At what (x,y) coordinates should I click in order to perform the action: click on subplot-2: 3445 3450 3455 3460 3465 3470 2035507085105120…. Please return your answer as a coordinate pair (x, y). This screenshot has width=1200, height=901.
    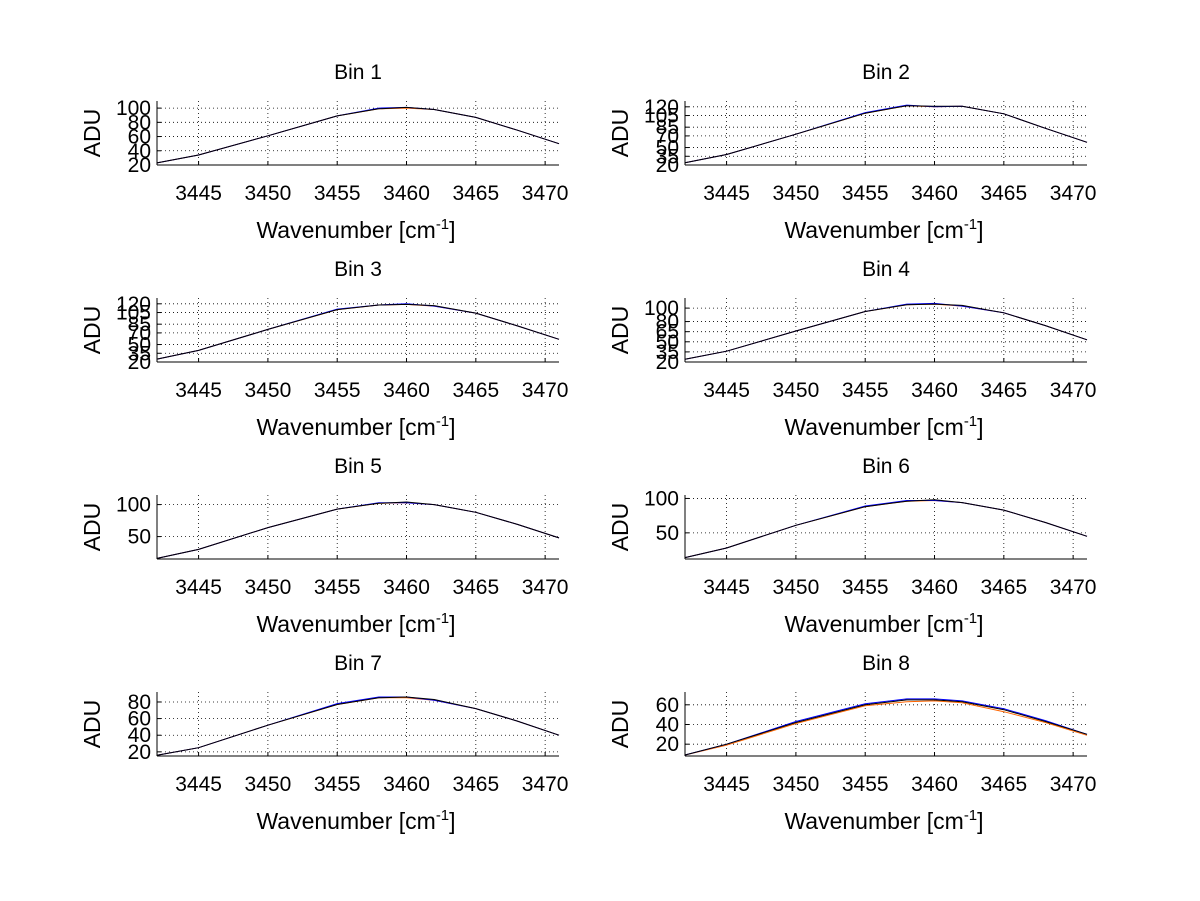
    Looking at the image, I should click on (851, 152).